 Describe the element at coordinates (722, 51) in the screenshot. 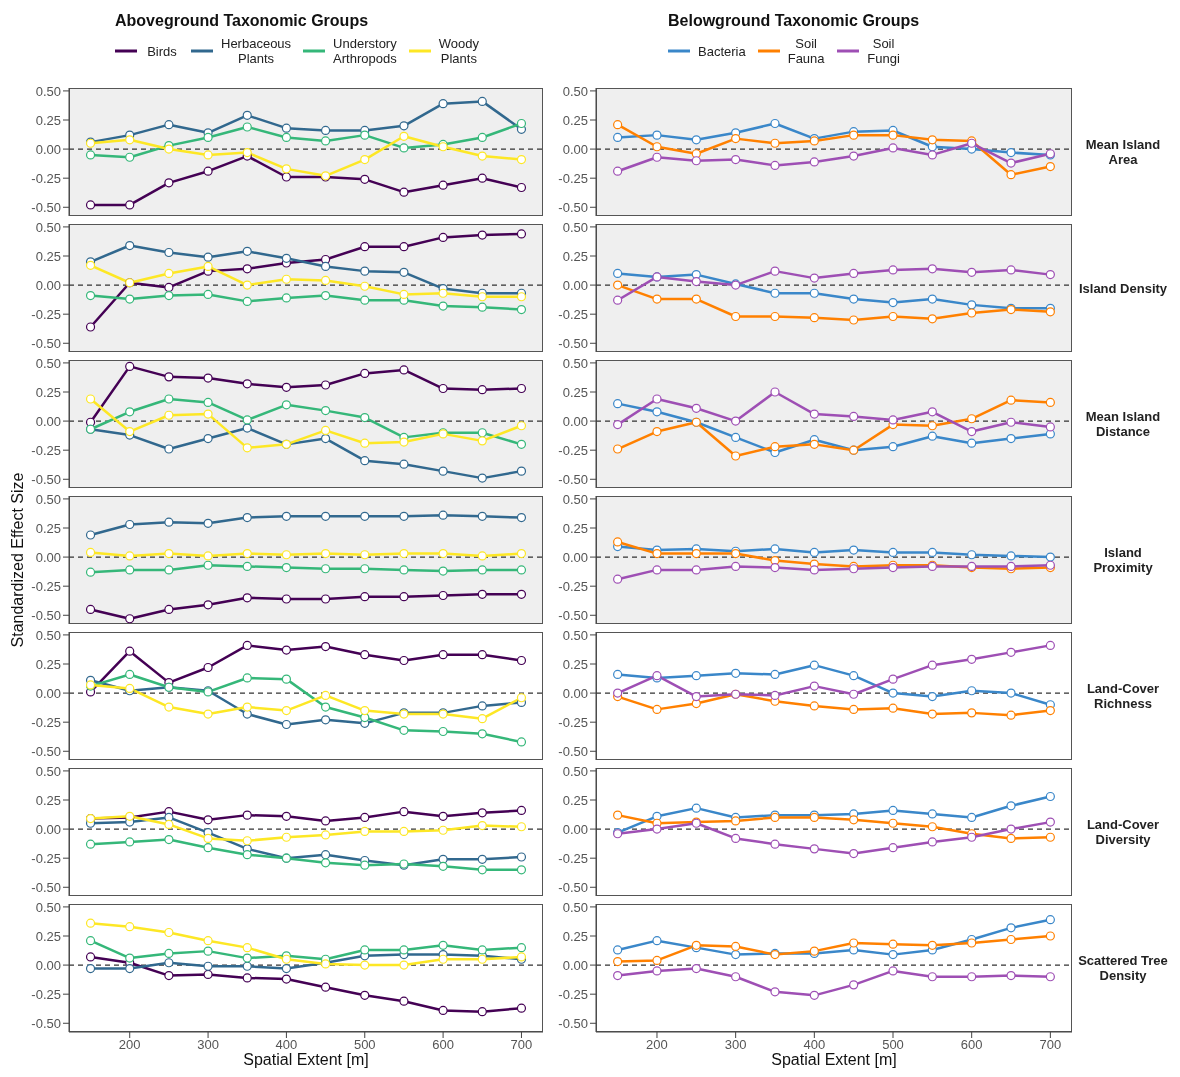

I see `legend-label: Bacteria` at that location.